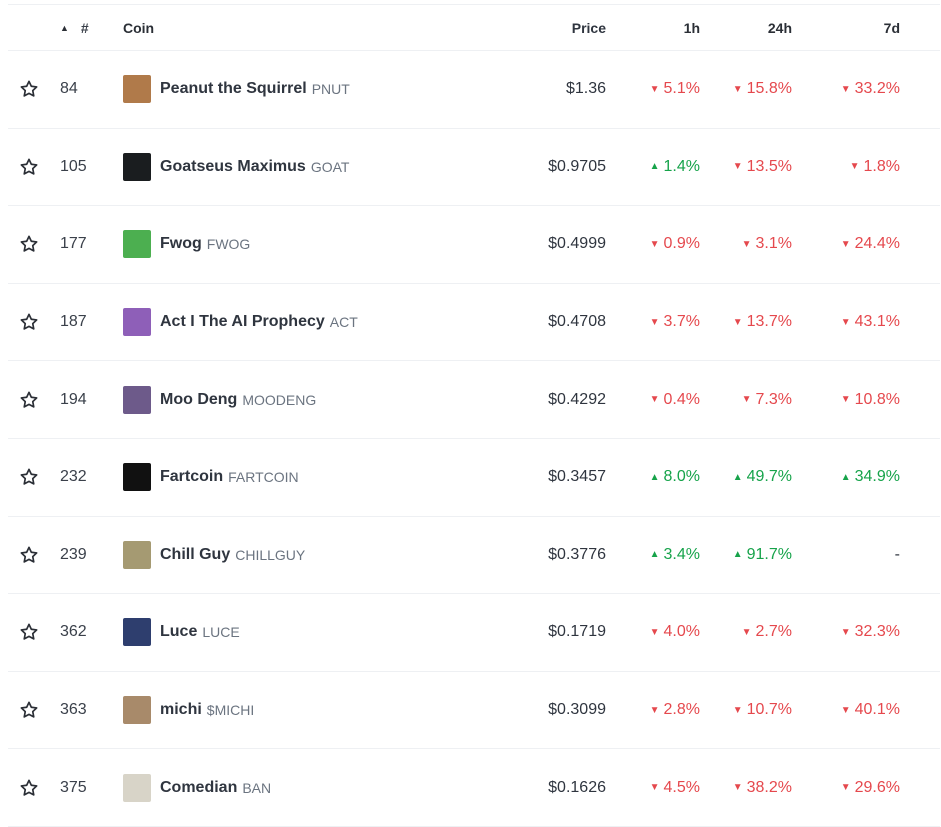  Describe the element at coordinates (547, 27) in the screenshot. I see `price-column-header: Price` at that location.